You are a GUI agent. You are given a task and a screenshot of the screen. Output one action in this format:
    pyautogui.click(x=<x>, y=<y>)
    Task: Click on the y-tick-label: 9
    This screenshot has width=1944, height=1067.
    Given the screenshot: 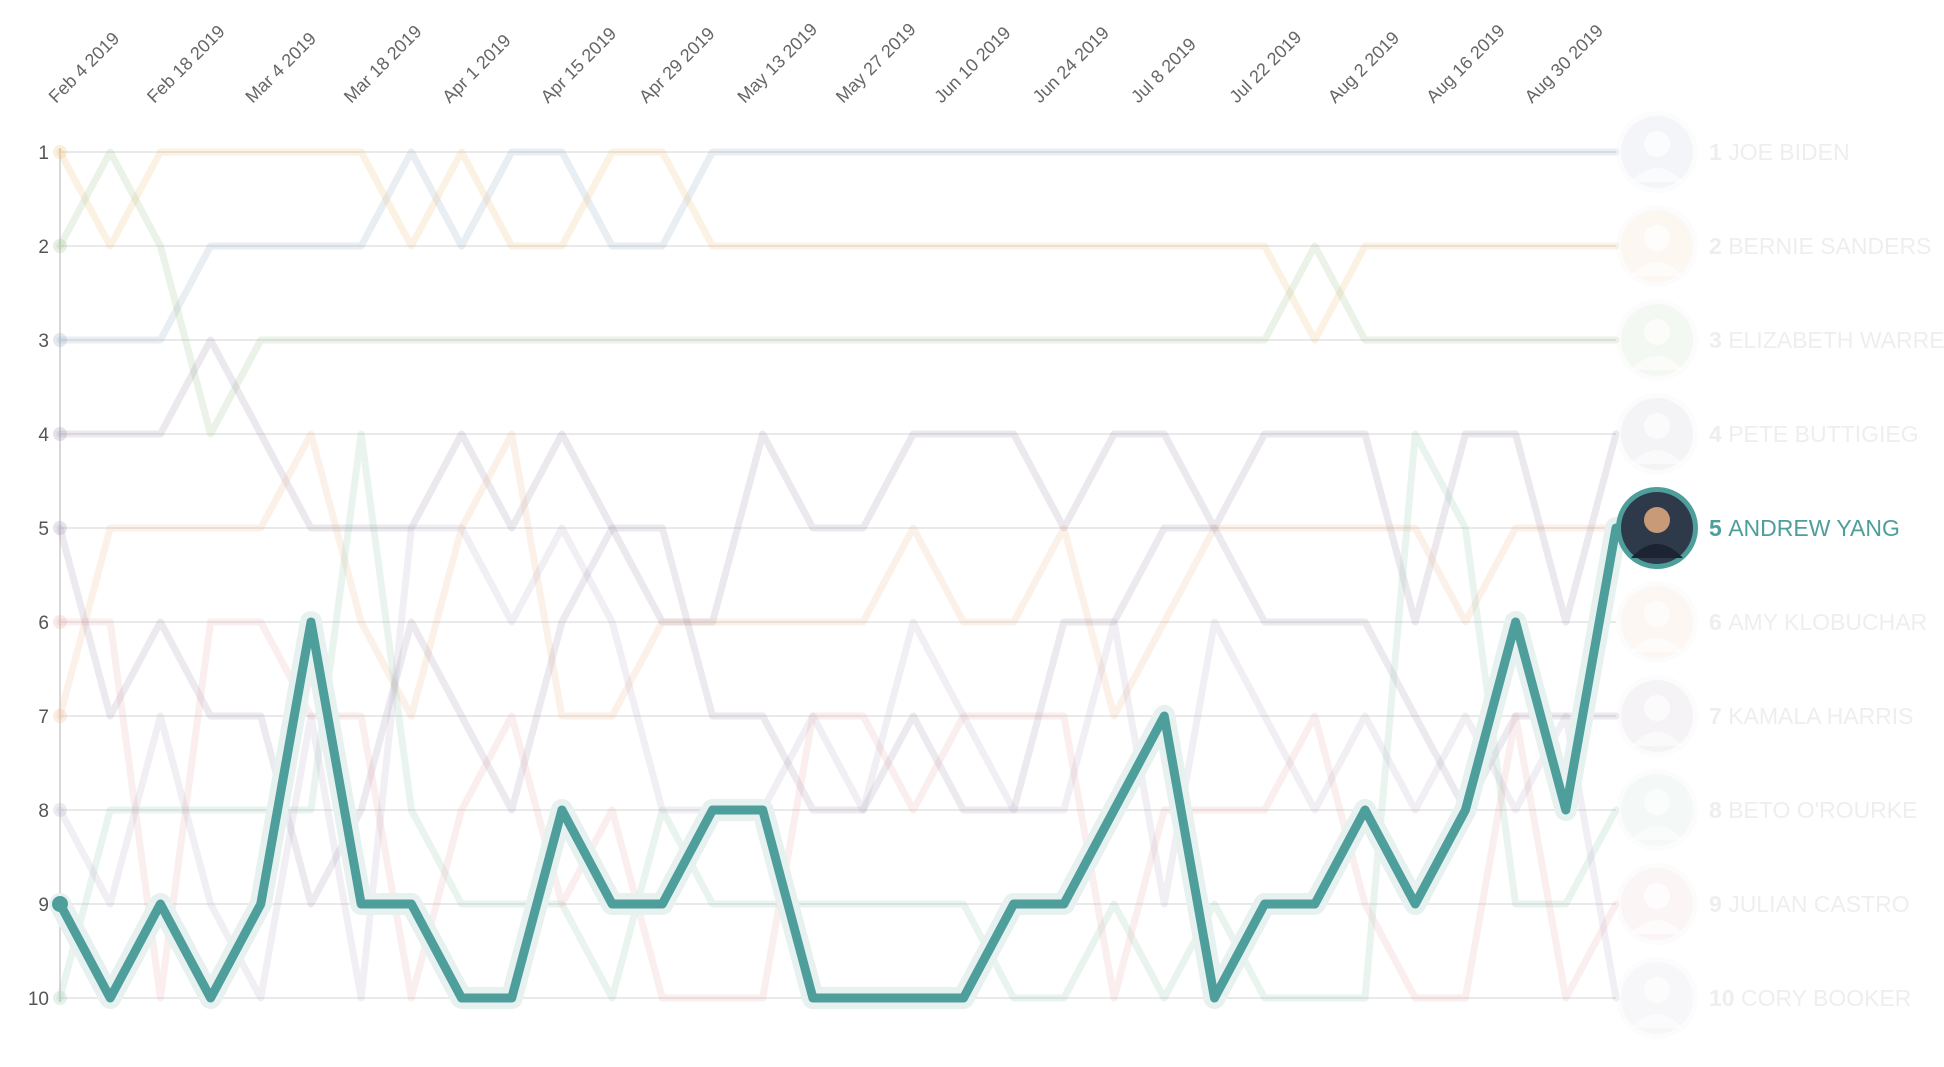 What is the action you would take?
    pyautogui.click(x=43, y=905)
    